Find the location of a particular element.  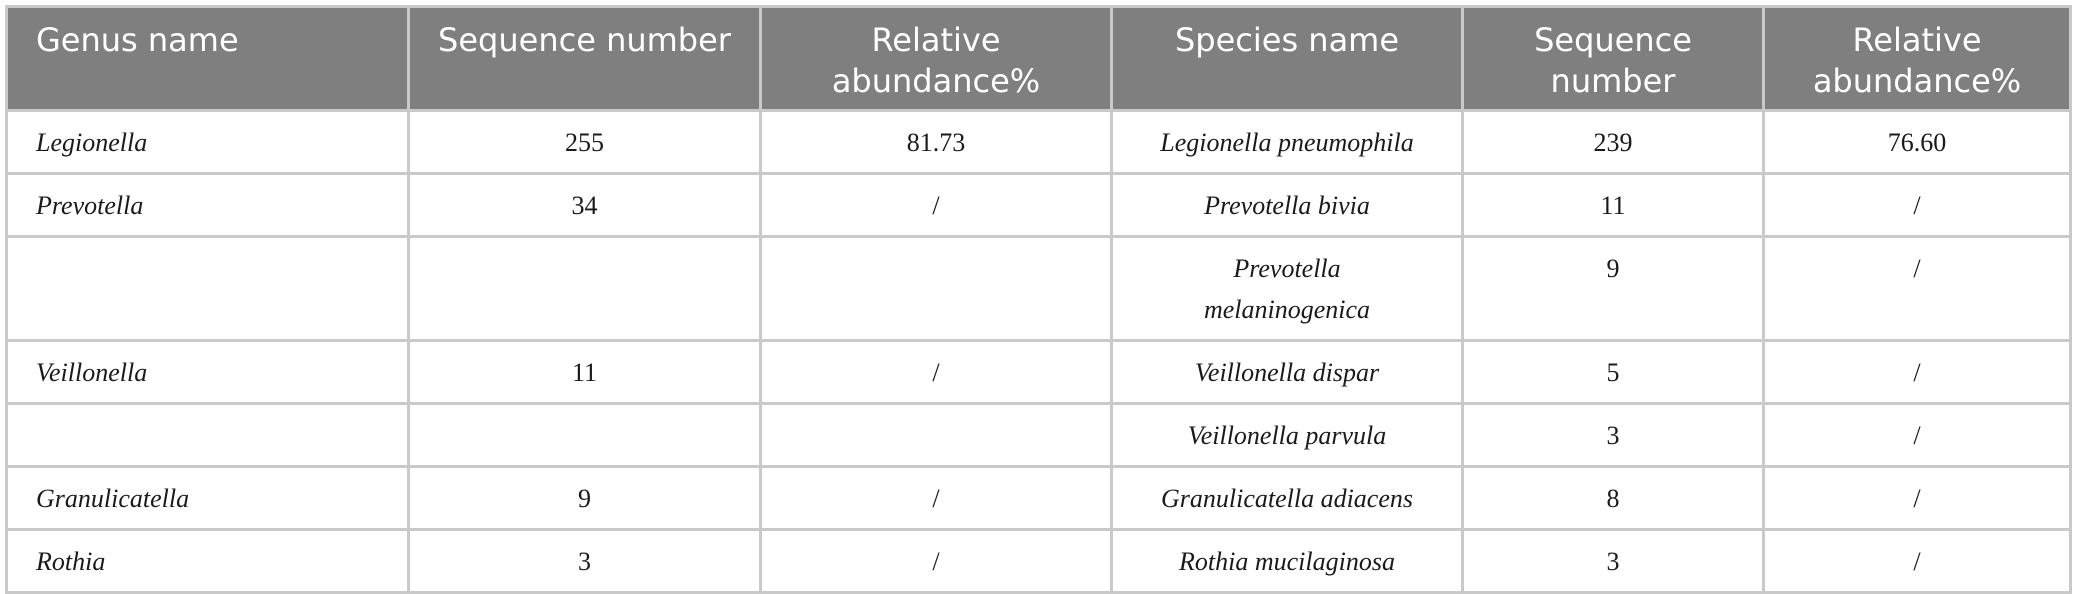

table-row: Prevotella 34 / Prevotella bivia 11 / is located at coordinates (1038, 205).